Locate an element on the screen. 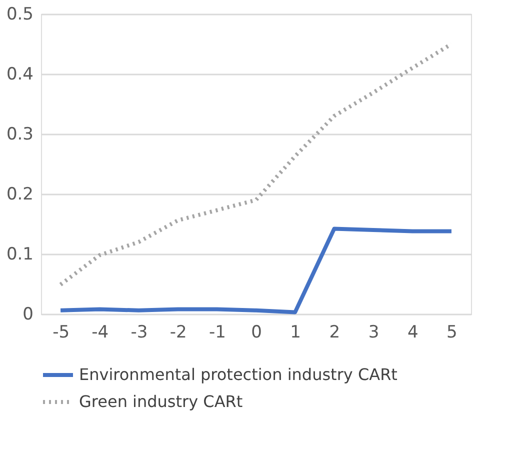  line-series is located at coordinates (256, 270).